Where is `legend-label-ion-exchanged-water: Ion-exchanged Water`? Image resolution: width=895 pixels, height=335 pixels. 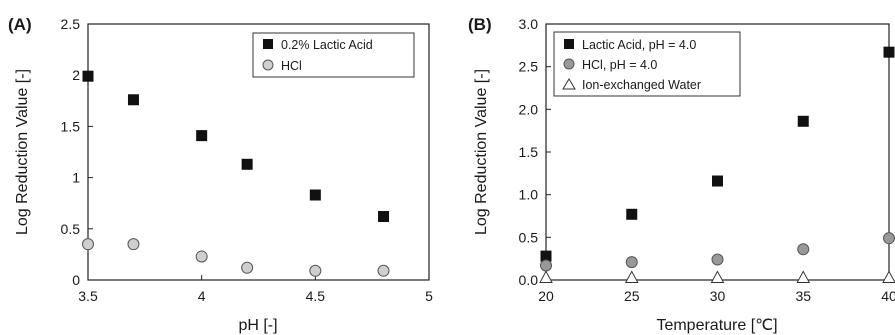 legend-label-ion-exchanged-water: Ion-exchanged Water is located at coordinates (641, 85).